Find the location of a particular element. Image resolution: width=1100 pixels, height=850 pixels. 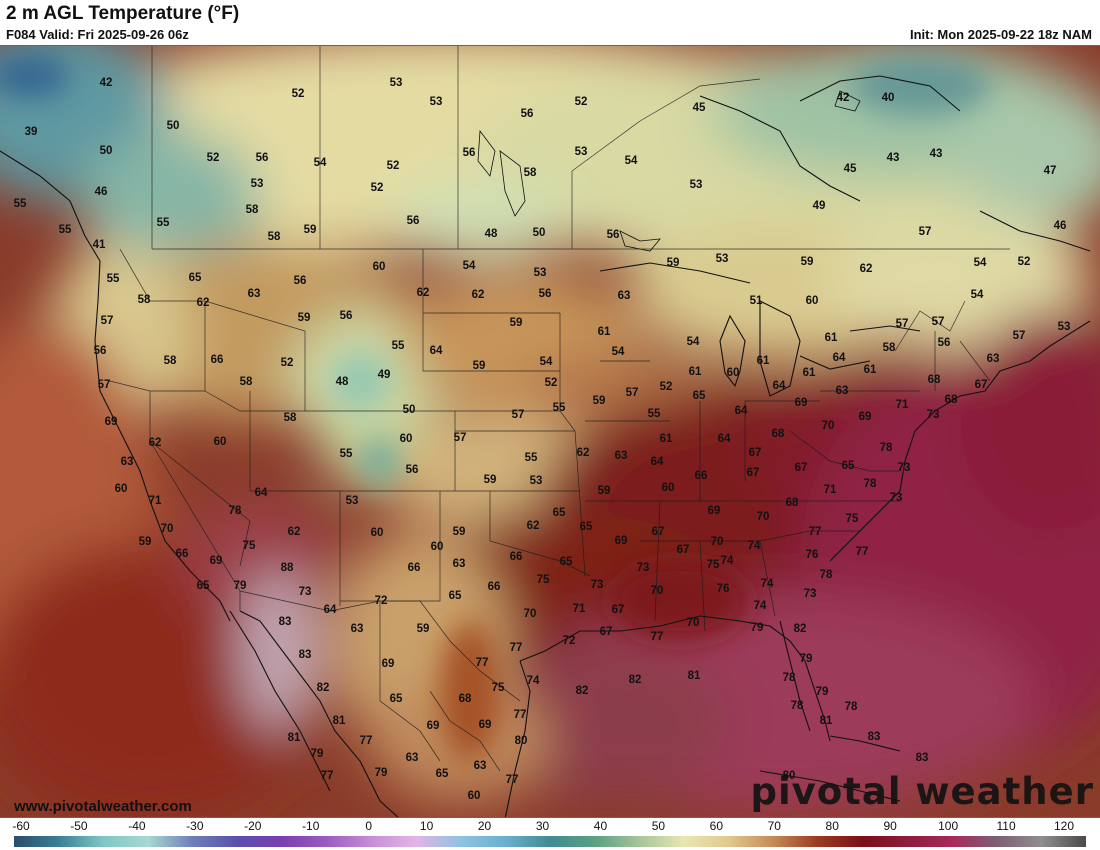

temperature-label: 55 is located at coordinates (65, 230).